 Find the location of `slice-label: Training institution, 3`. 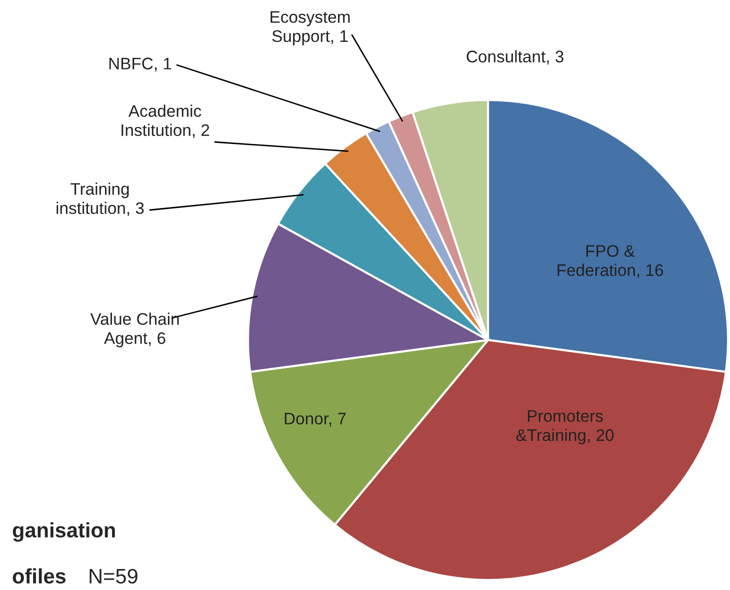

slice-label: Training institution, 3 is located at coordinates (100, 199).